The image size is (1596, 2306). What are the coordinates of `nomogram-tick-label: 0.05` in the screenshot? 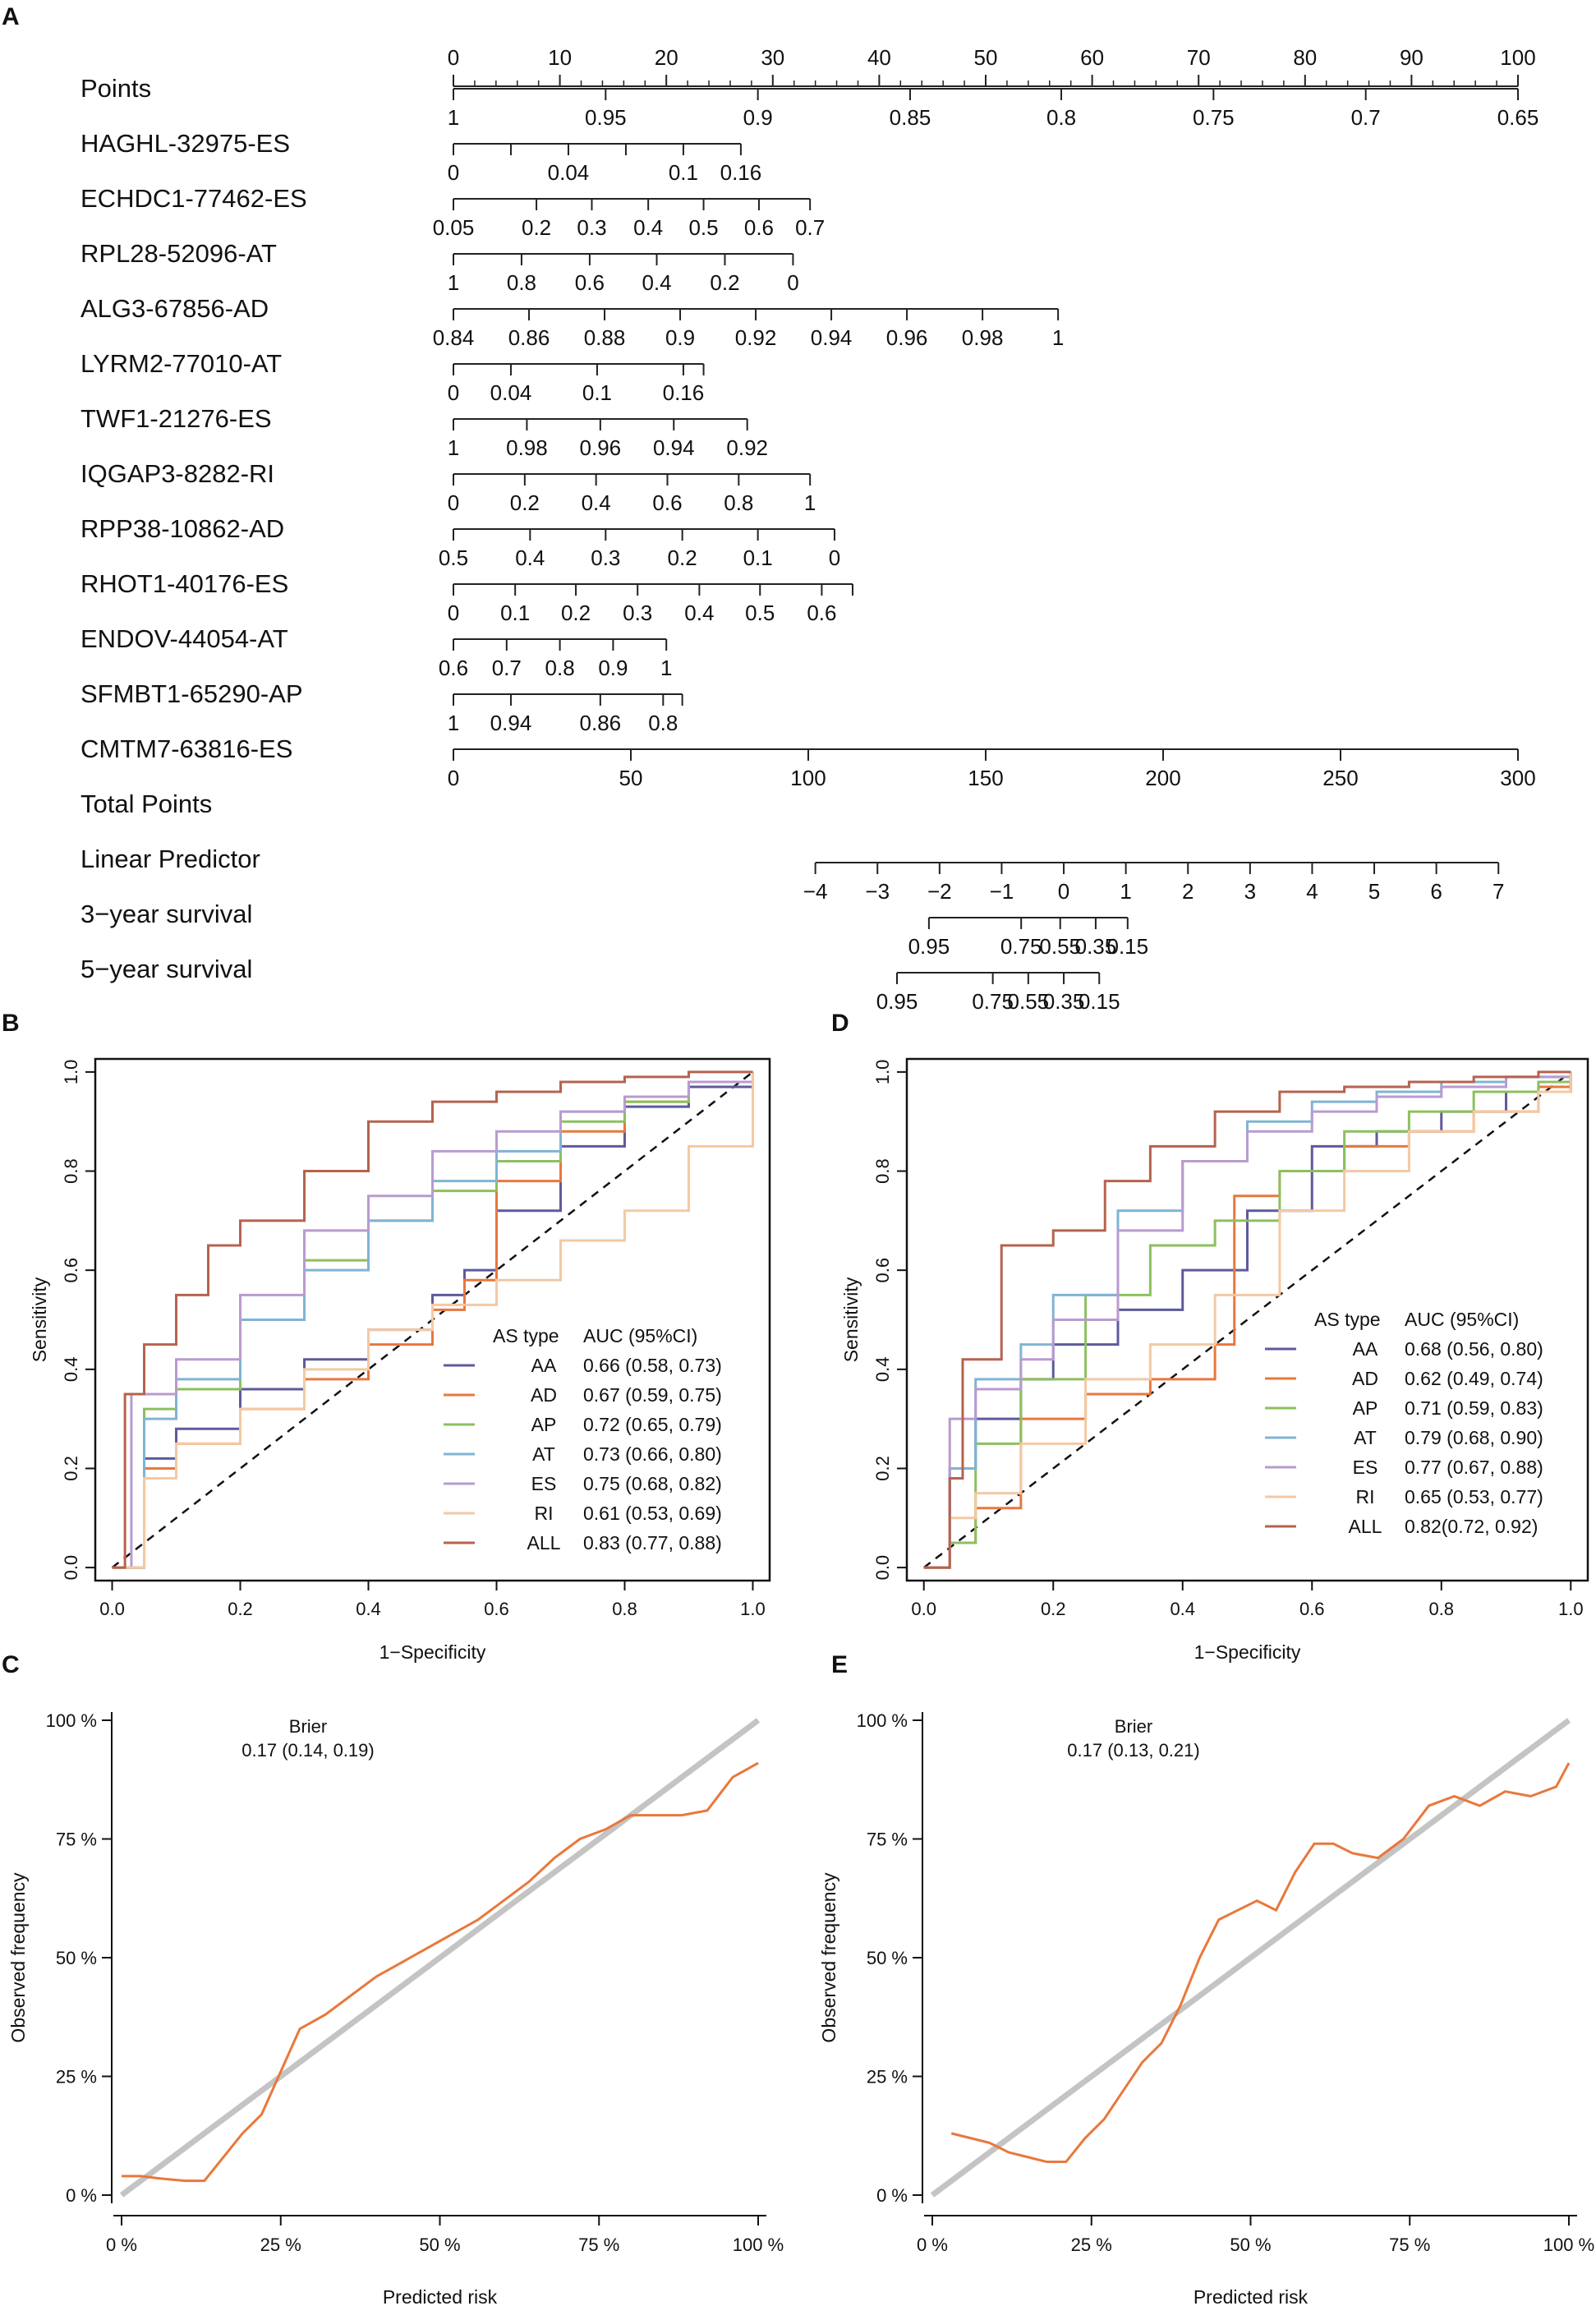 It's located at (454, 227).